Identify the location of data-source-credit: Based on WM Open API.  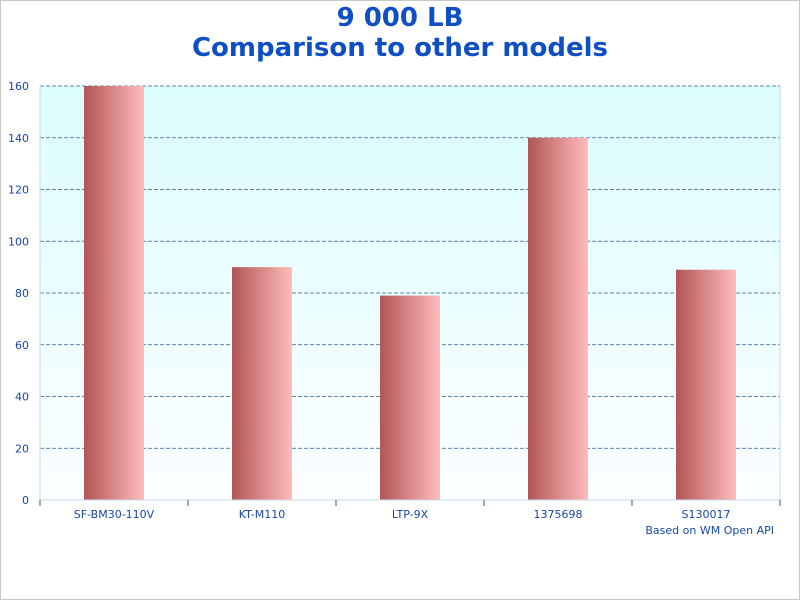
(709, 530).